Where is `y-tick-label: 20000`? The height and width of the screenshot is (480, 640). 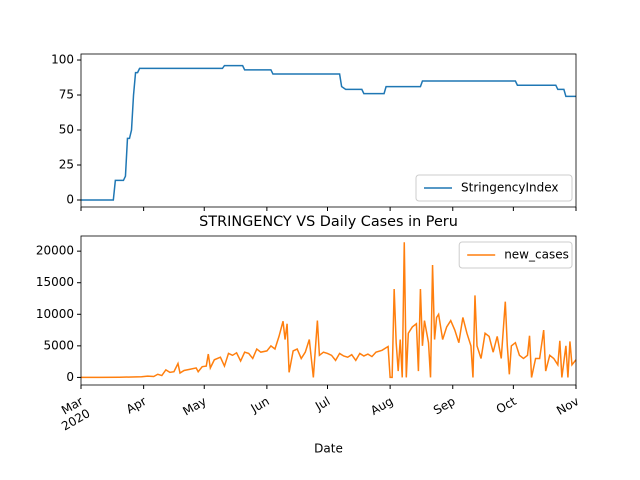 y-tick-label: 20000 is located at coordinates (55, 251).